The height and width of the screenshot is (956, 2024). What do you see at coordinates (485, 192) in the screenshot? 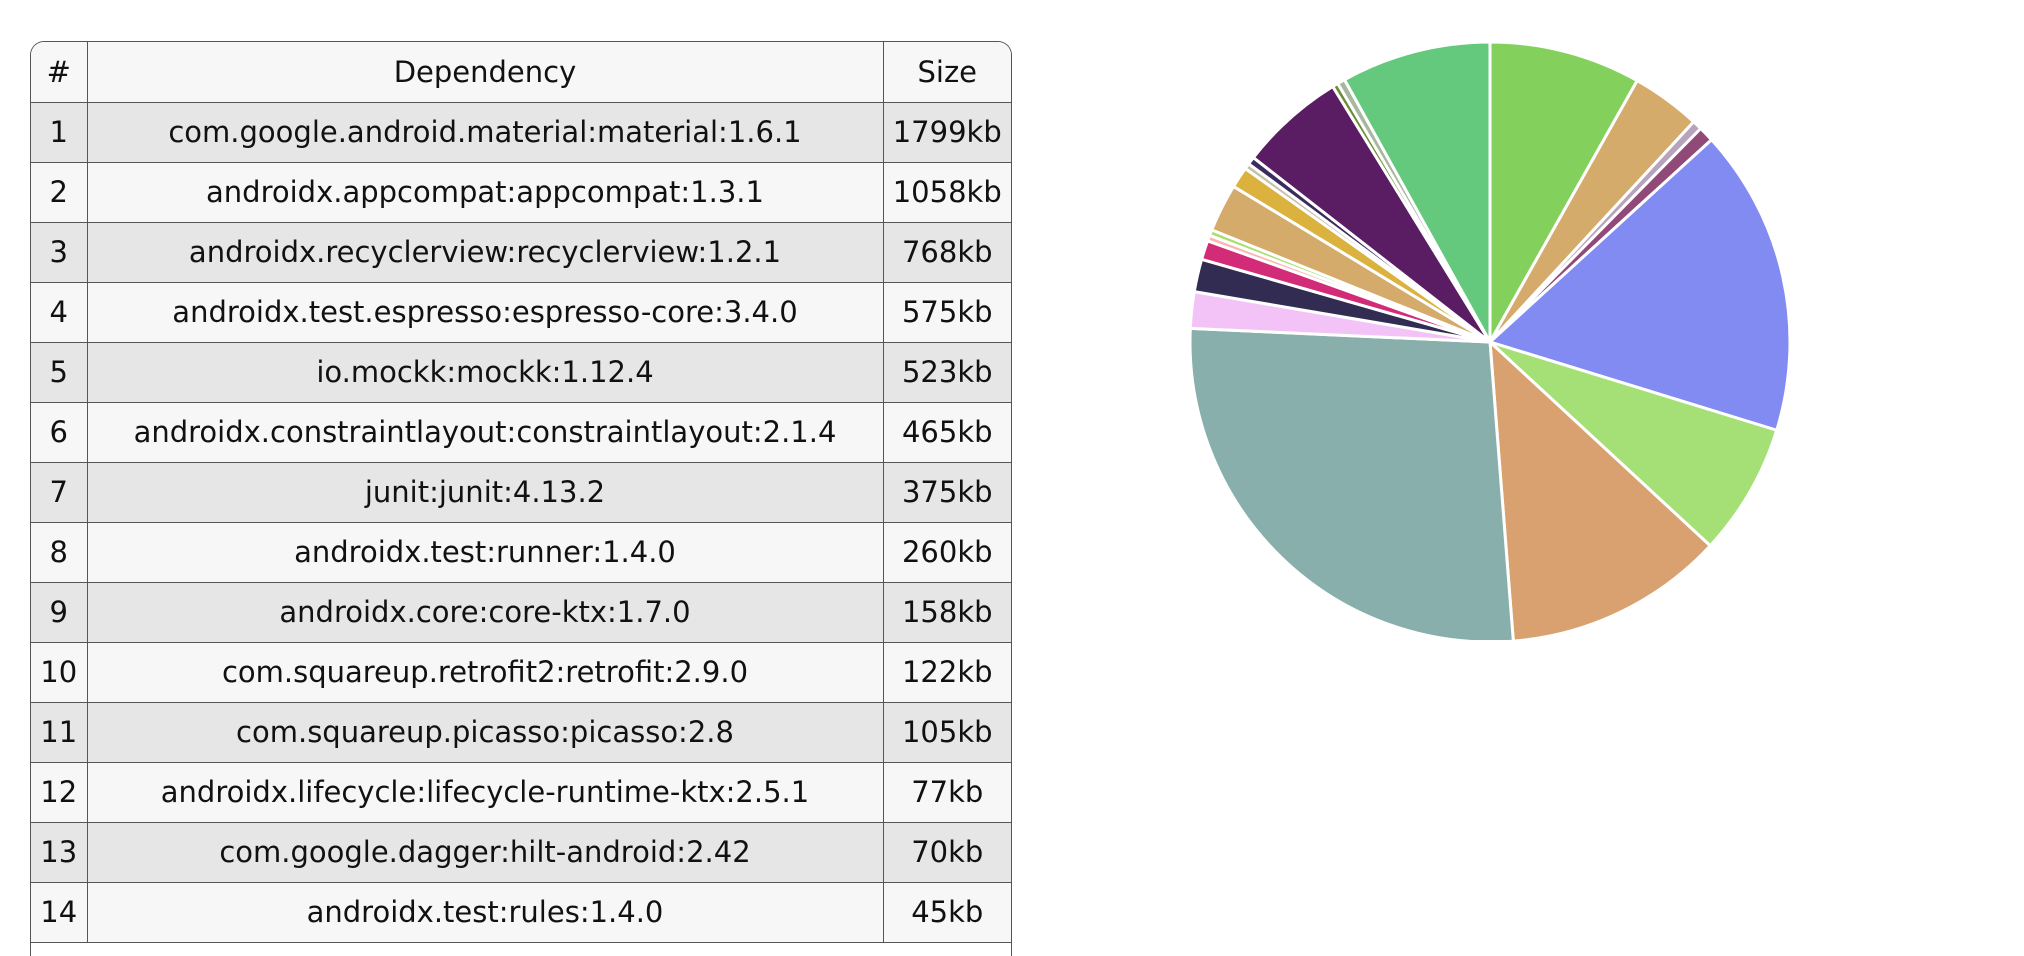
I see `dependency-name: androidx.appcompat:appcompat:1.3.1` at bounding box center [485, 192].